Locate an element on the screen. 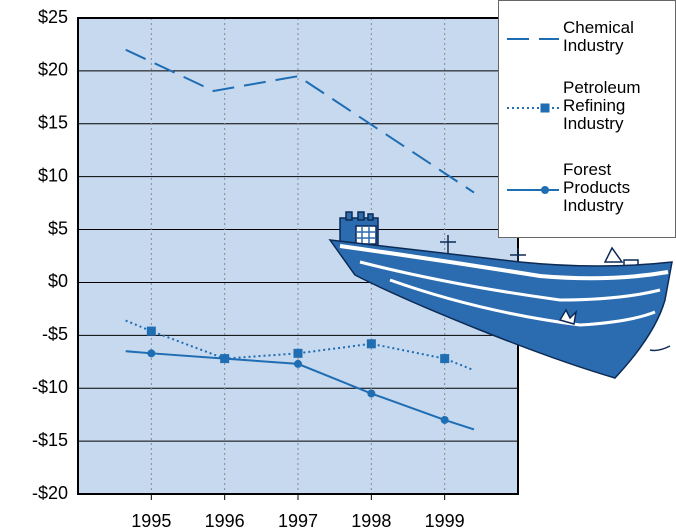  x-tick-label: 1998 is located at coordinates (371, 520).